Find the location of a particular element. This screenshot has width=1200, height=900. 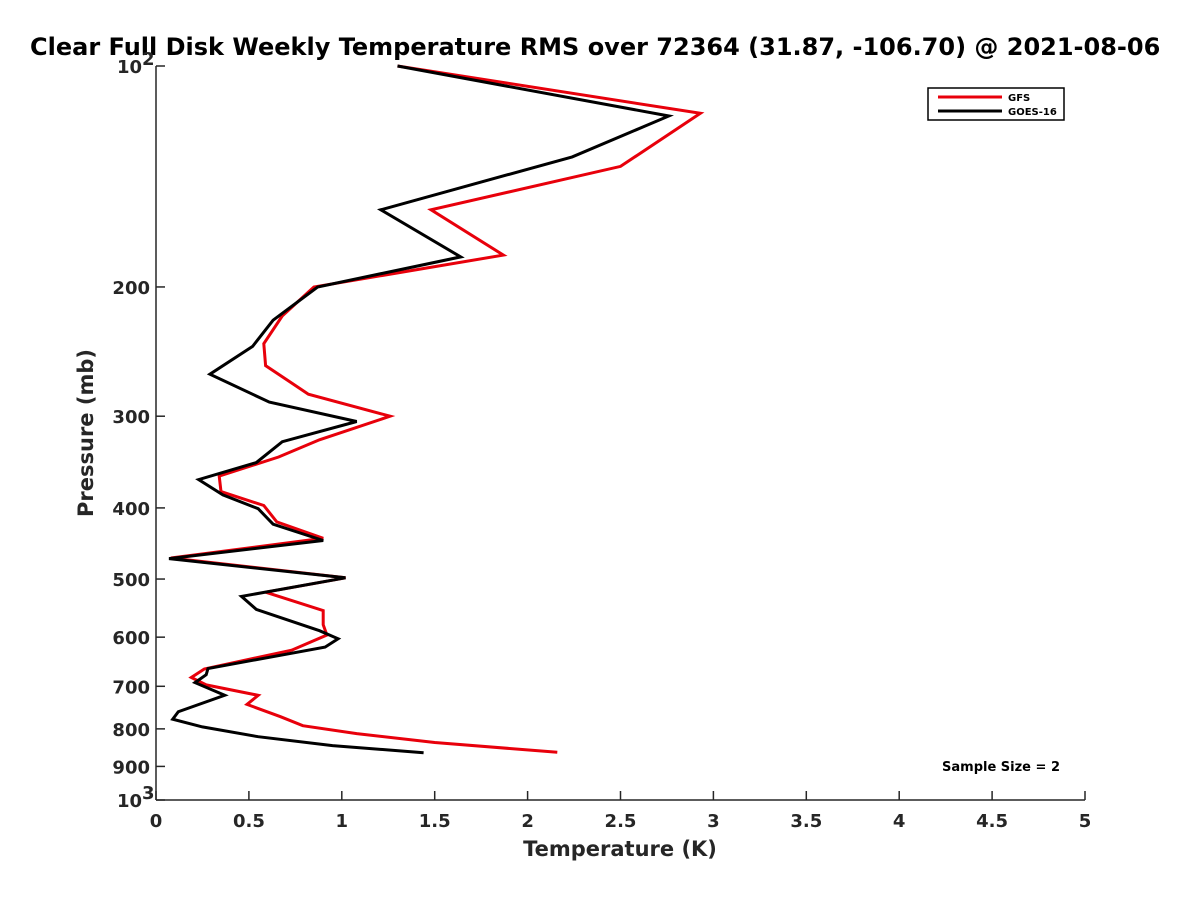

y-tick-label: 700 is located at coordinates (131, 687).